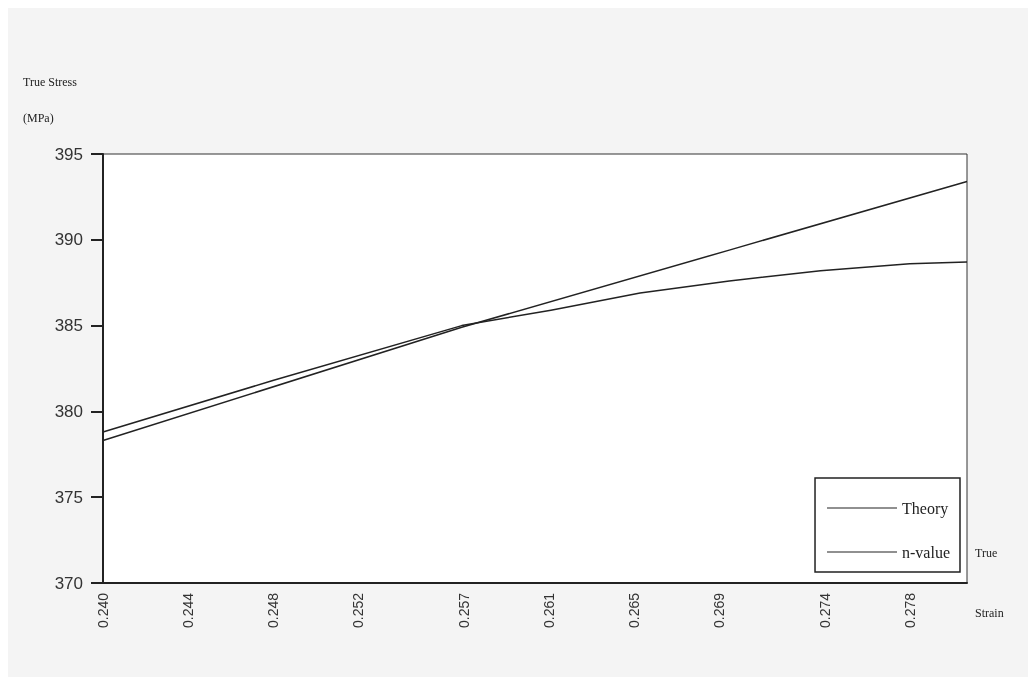 This screenshot has height=685, width=1036. Describe the element at coordinates (926, 552) in the screenshot. I see `legend-label: n-value` at that location.